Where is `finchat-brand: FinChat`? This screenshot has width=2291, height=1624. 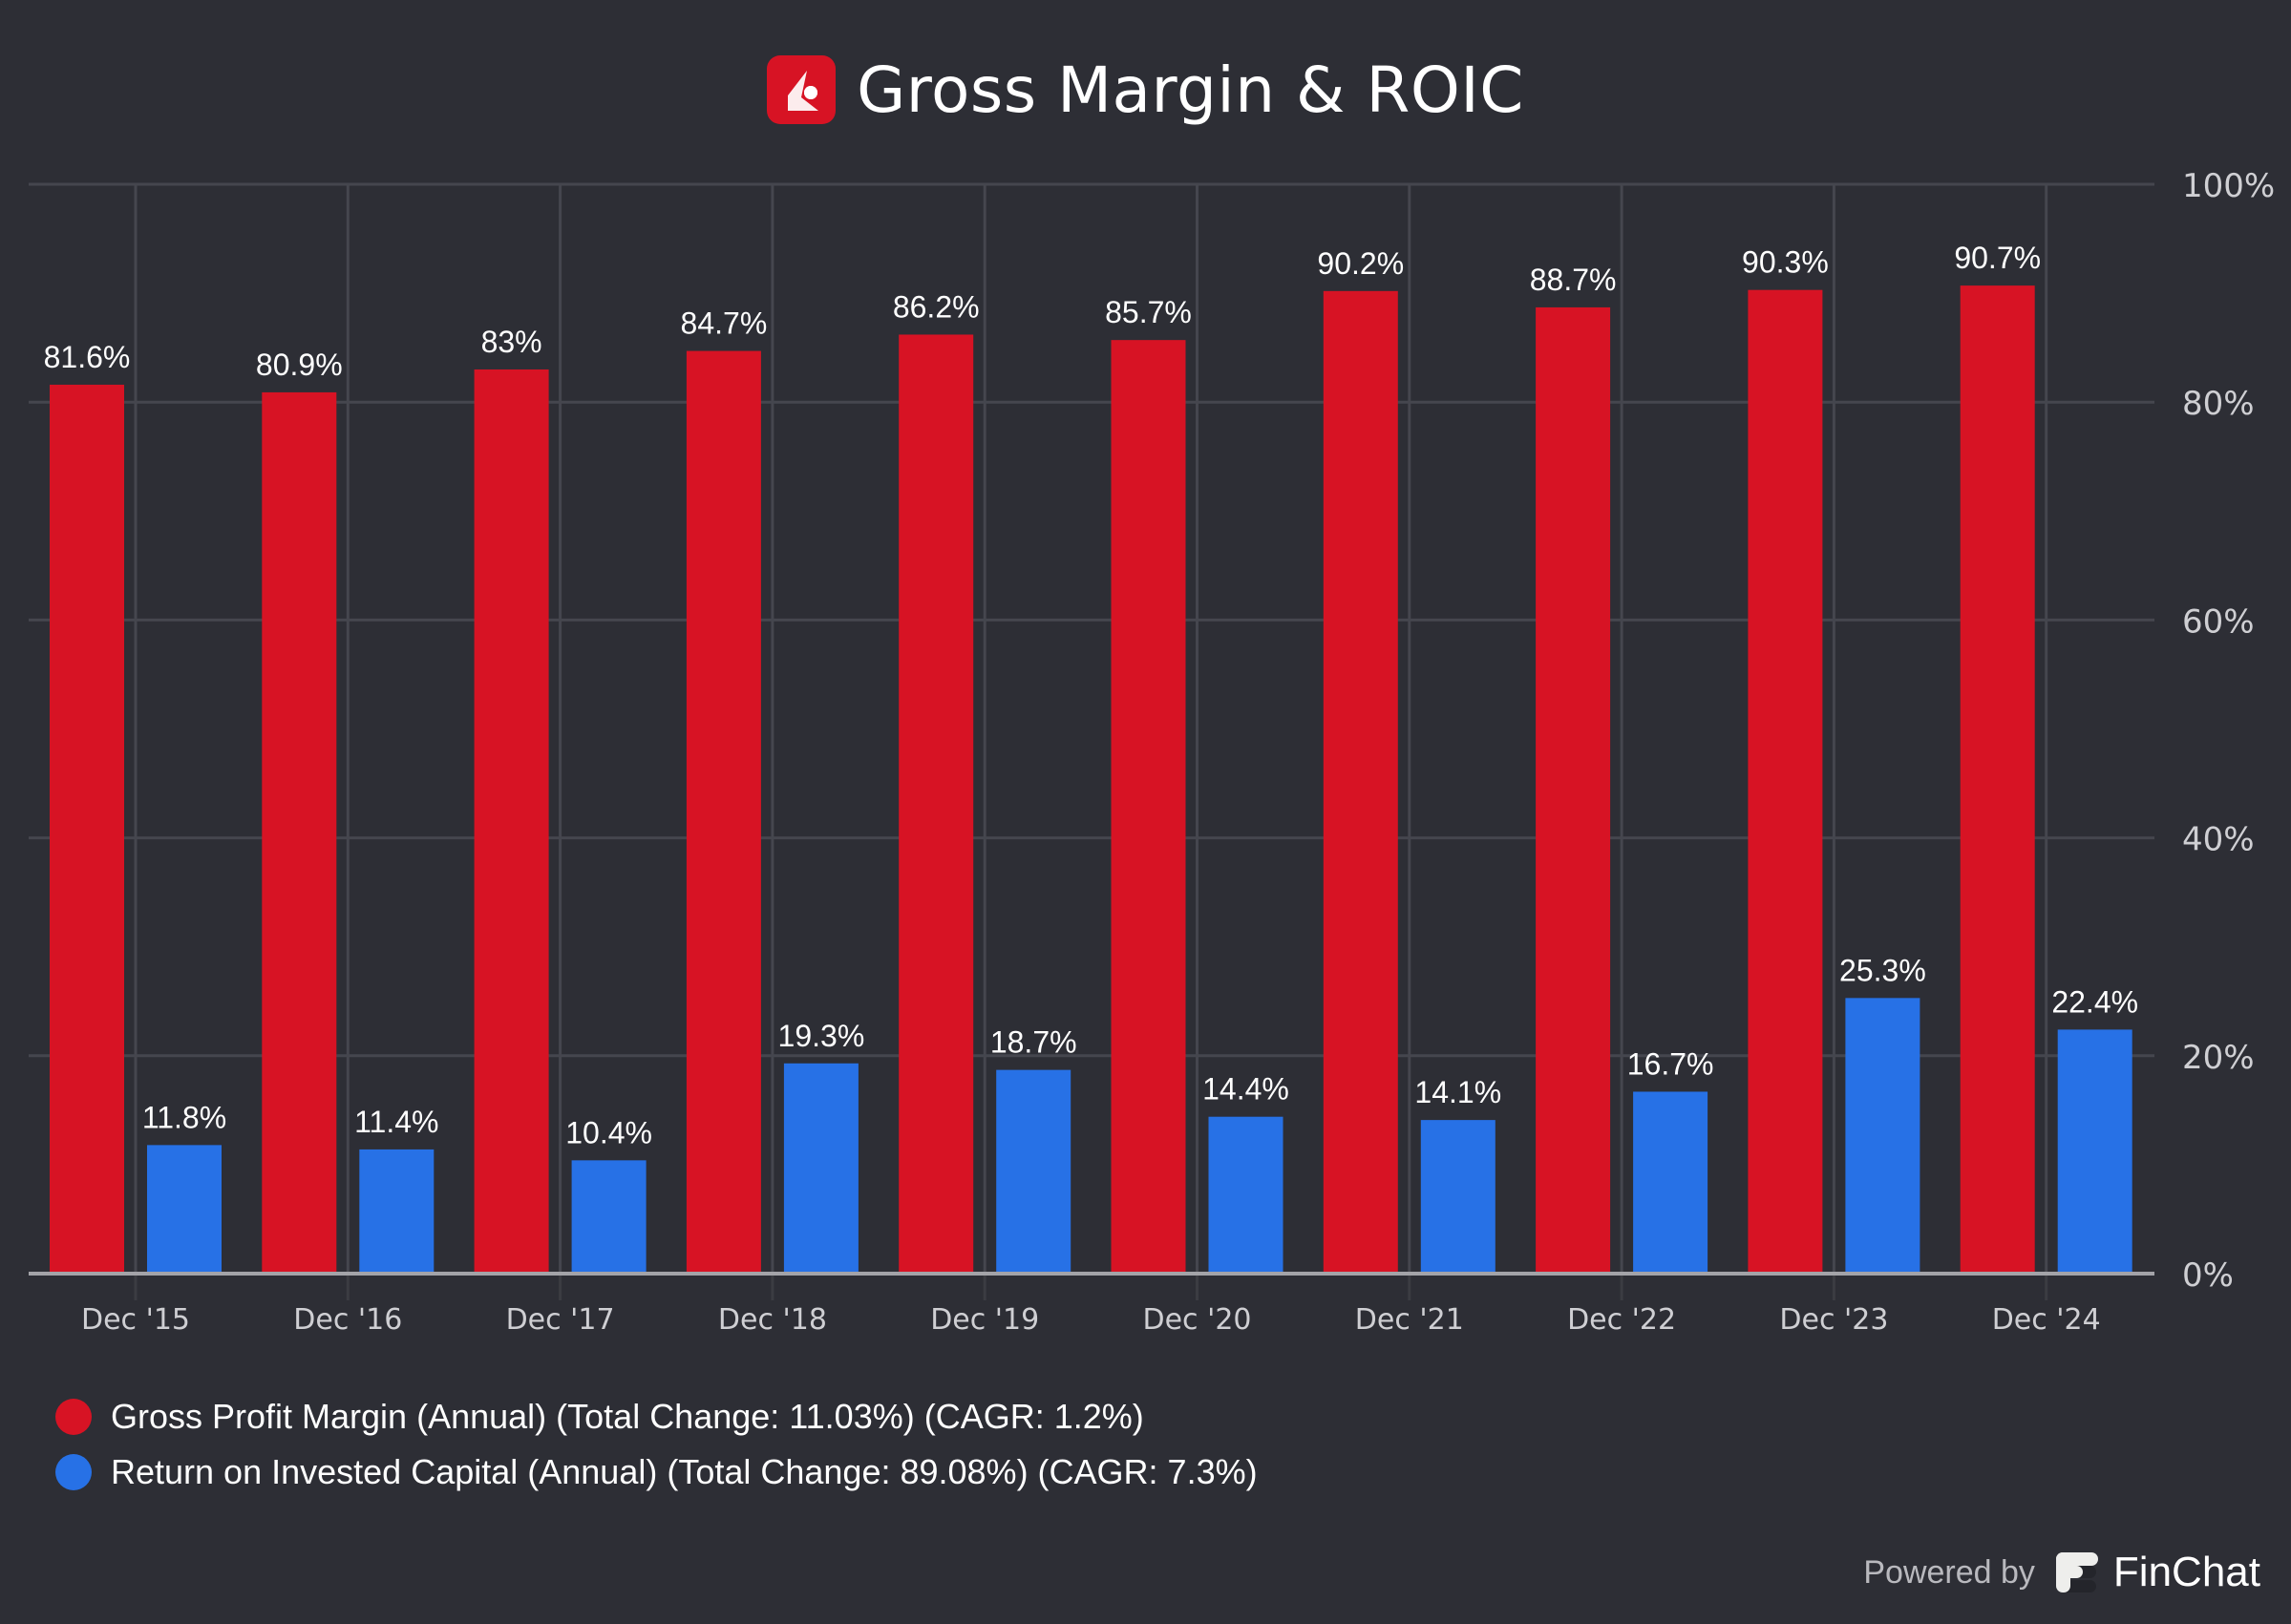
finchat-brand: FinChat is located at coordinates (2186, 1572).